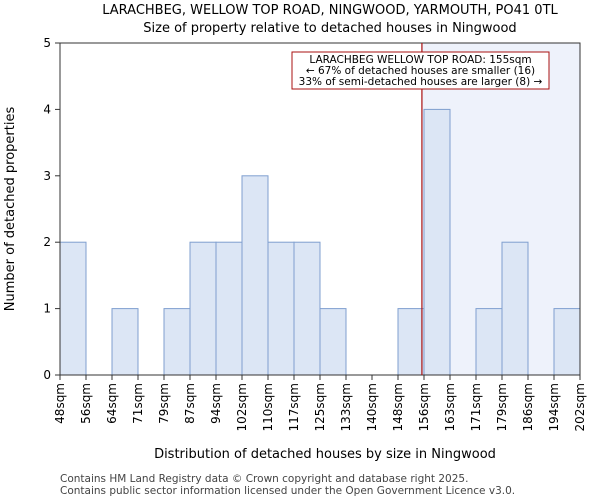 This screenshot has width=600, height=500. What do you see at coordinates (10, 209) in the screenshot?
I see `y-axis-label: Number of detached properties` at bounding box center [10, 209].